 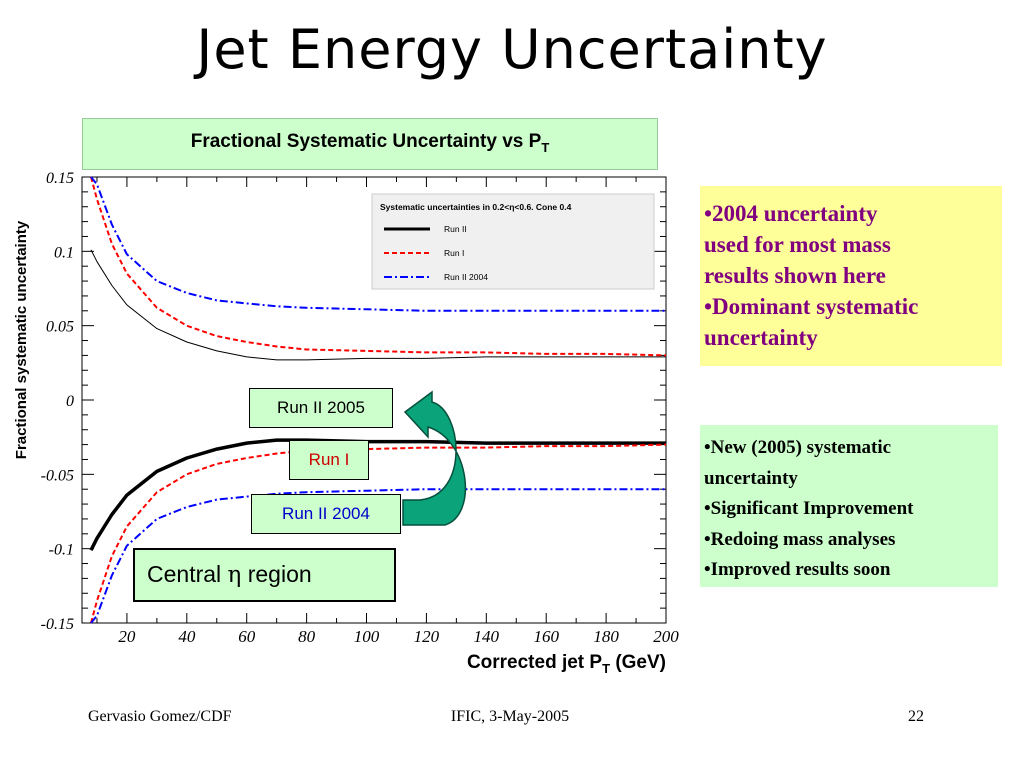 I want to click on eta-symbol: η, so click(x=234, y=575).